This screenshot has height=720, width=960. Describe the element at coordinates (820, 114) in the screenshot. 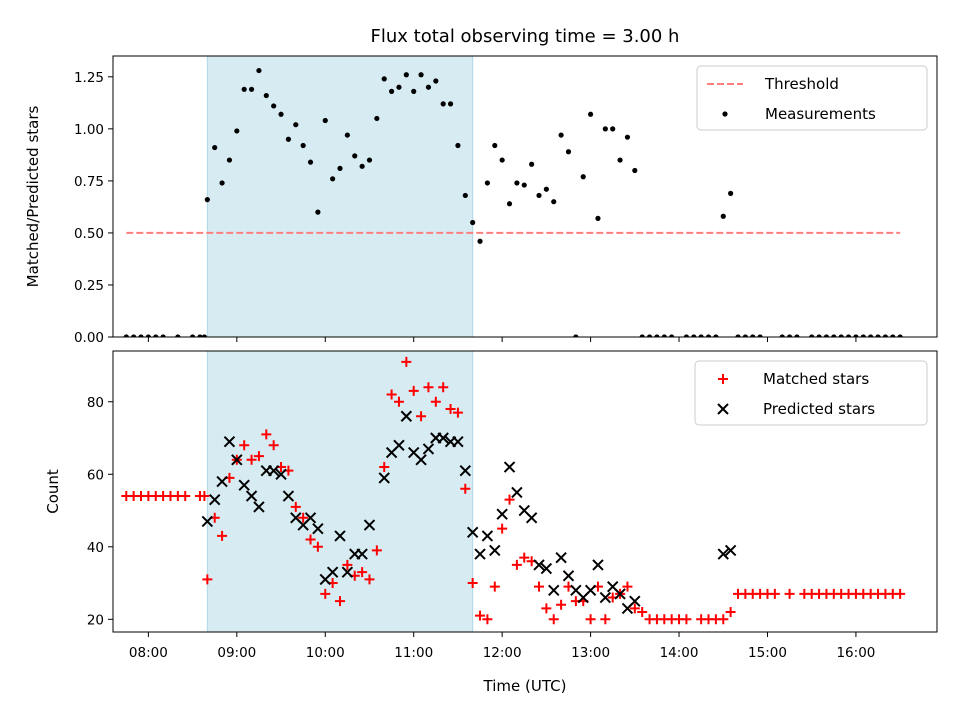

I see `legend-label: Measurements` at that location.